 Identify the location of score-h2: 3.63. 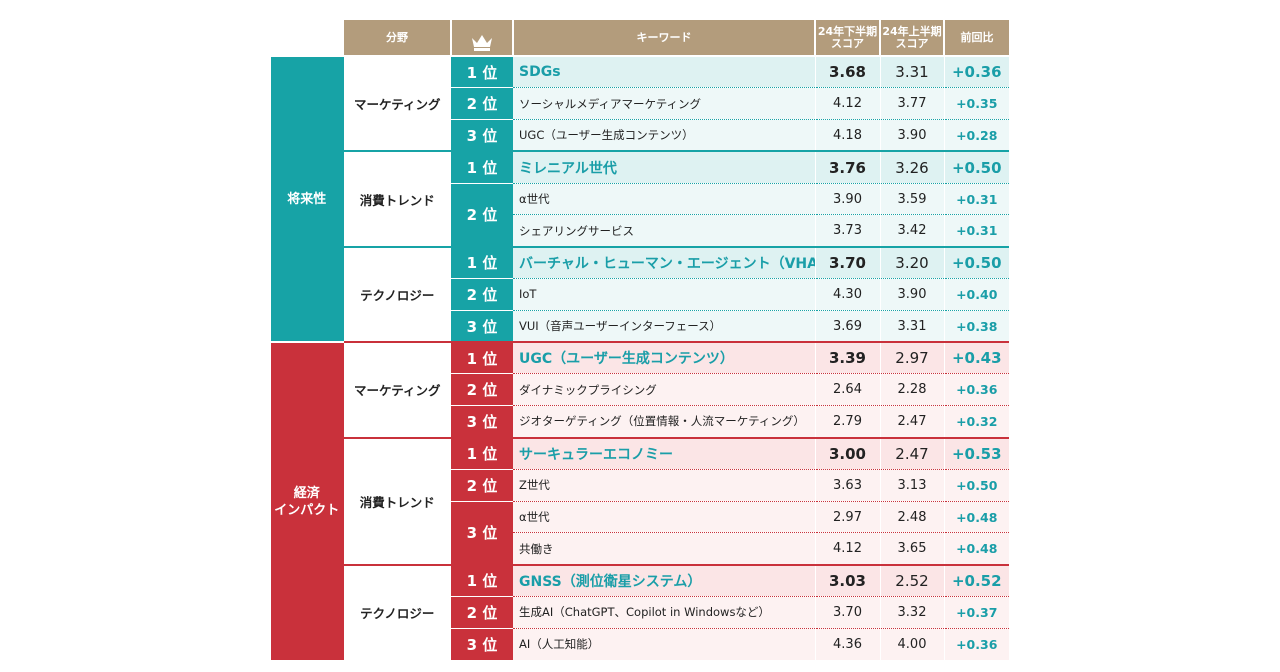
(847, 485).